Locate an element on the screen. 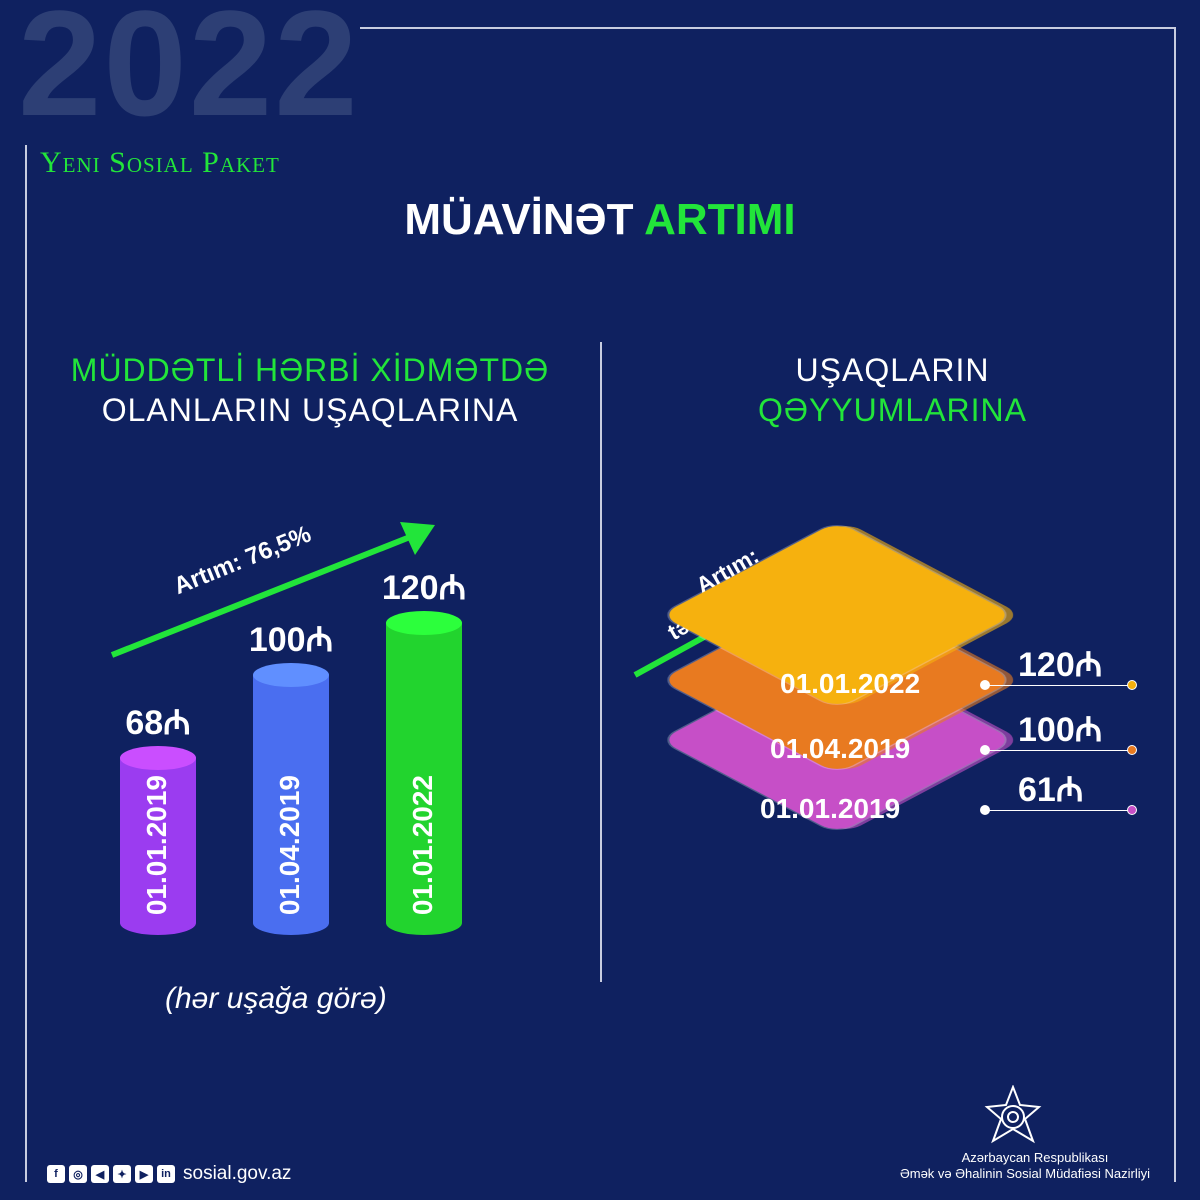  social-links: f ◎ ◀ ✦ ▶ in sosial.gov.az is located at coordinates (169, 1174).